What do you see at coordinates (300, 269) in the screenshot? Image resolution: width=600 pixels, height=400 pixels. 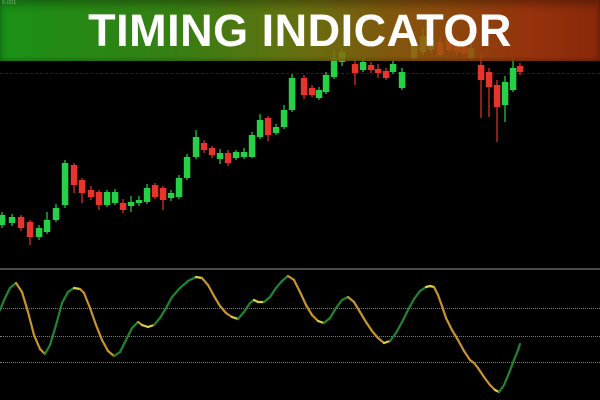 I see `panel-divider` at bounding box center [300, 269].